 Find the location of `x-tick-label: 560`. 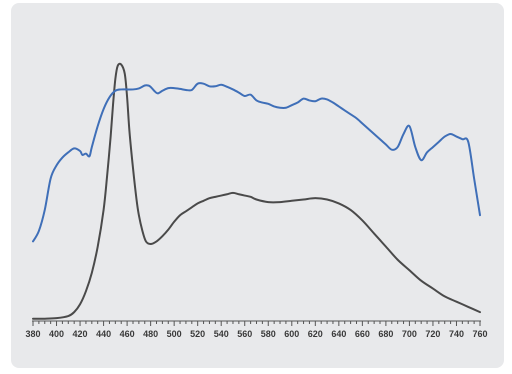

x-tick-label: 560 is located at coordinates (244, 334).